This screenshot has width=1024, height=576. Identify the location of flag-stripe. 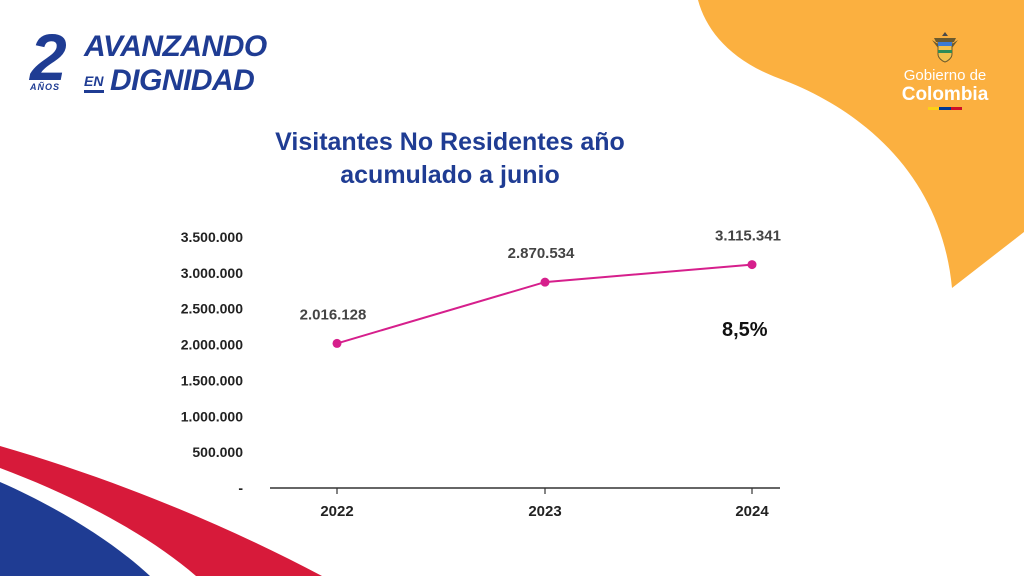
(945, 109).